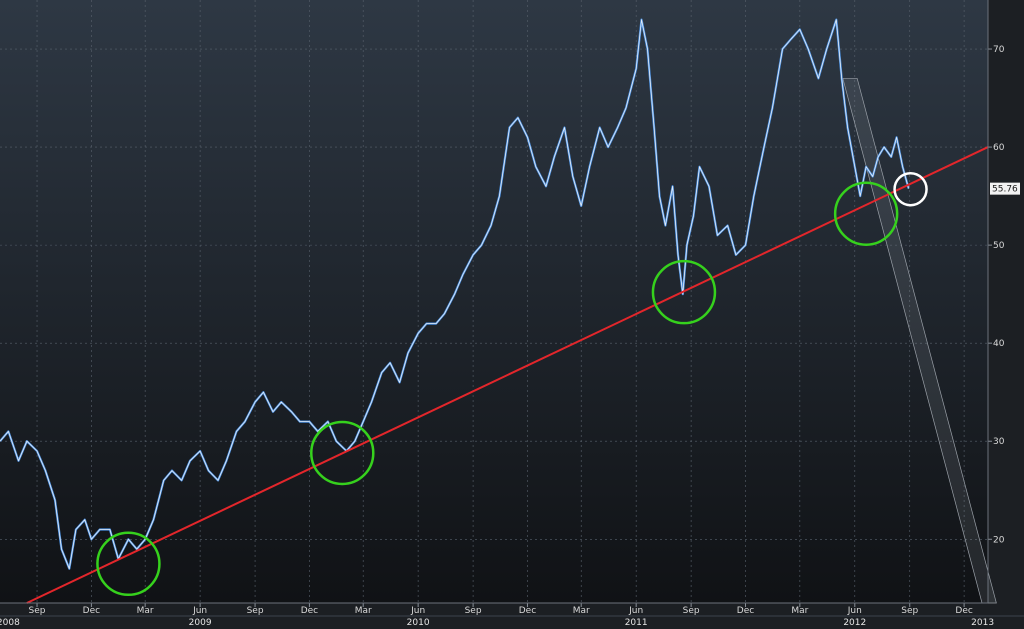 The image size is (1024, 629). I want to click on last-value-marker: 55.76, so click(1005, 188).